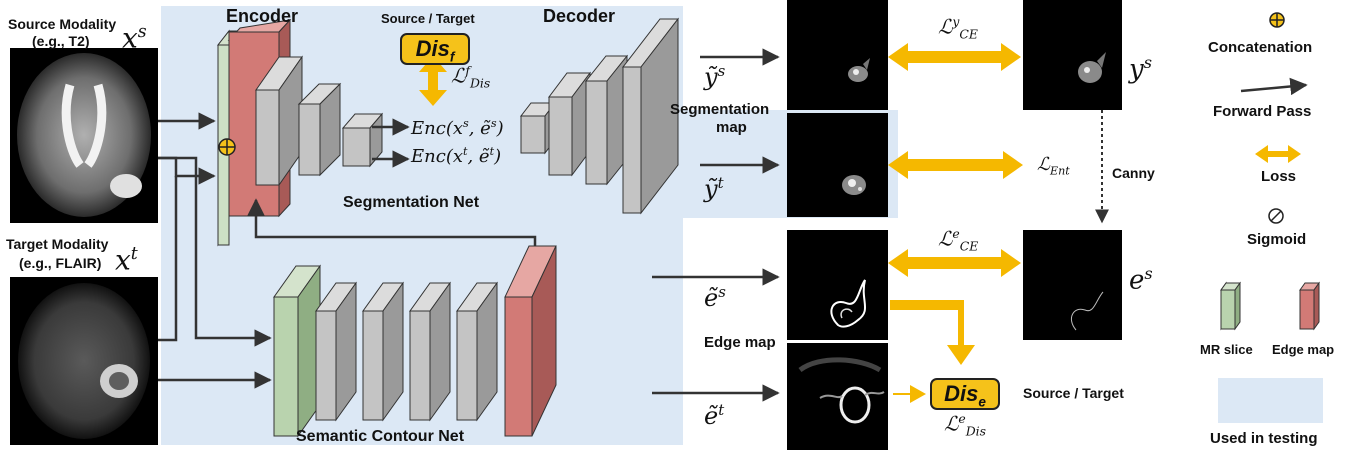  Describe the element at coordinates (720, 109) in the screenshot. I see `segmentation-map-label-1: Segmentation` at that location.